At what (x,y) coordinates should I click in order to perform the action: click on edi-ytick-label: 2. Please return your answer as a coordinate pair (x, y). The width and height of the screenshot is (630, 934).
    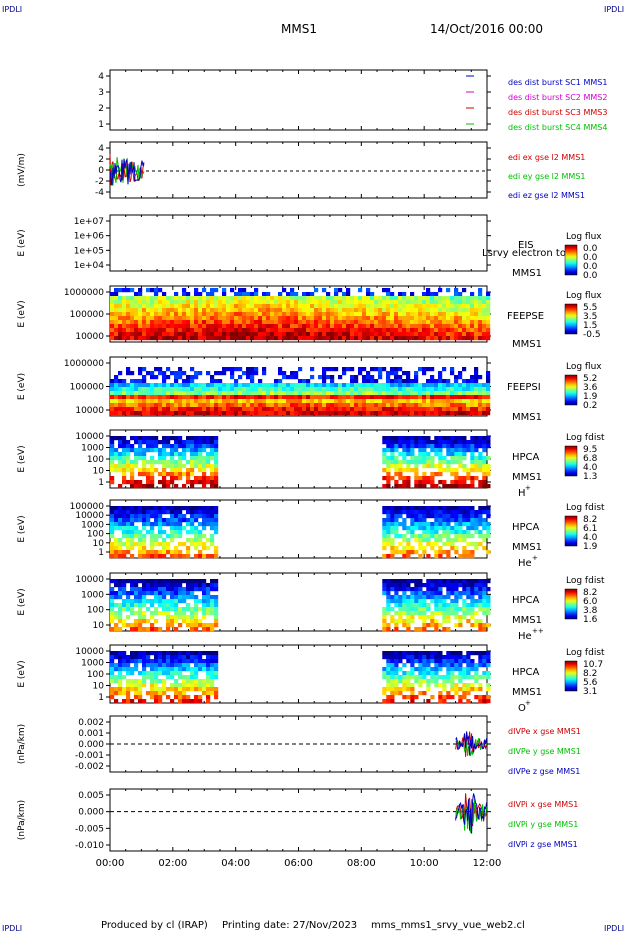
    Looking at the image, I should click on (101, 160).